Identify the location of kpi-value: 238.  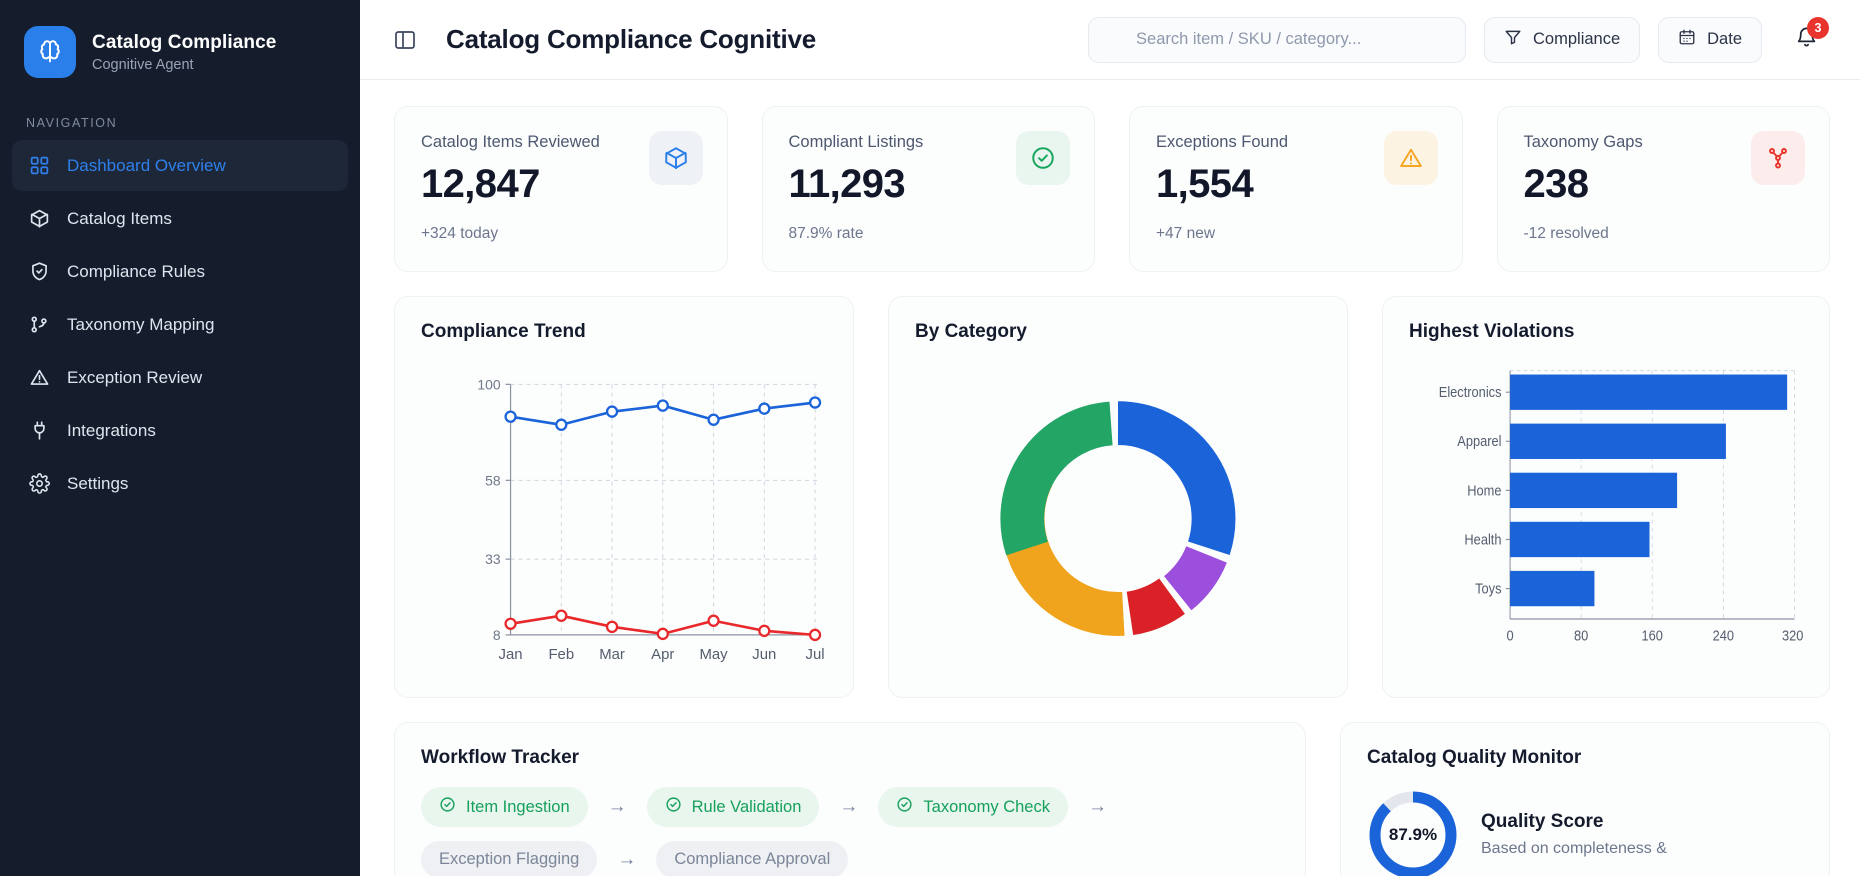
(1556, 184).